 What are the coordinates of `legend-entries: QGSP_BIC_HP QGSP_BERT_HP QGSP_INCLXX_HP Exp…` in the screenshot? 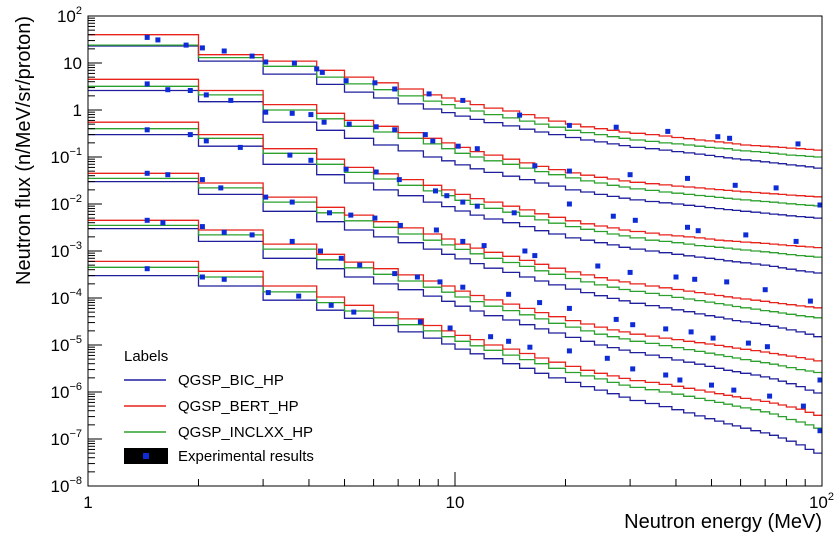 It's located at (219, 418).